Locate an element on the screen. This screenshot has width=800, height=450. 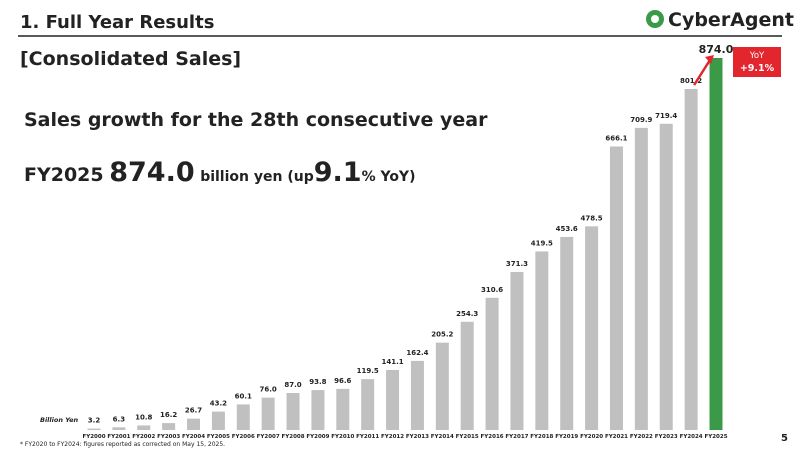
x-tick-label: FY2003 is located at coordinates (168, 437).